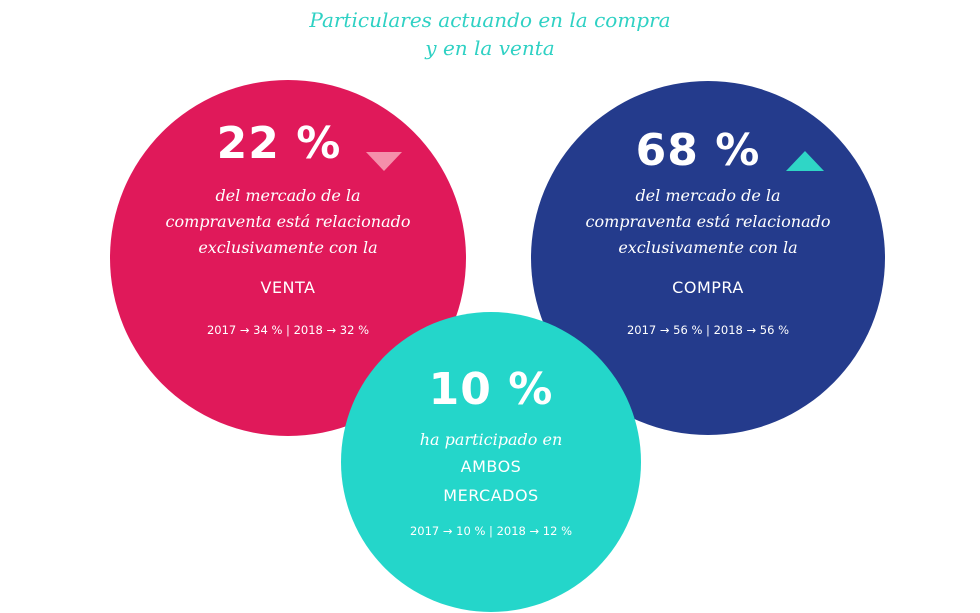 This screenshot has height=613, width=980. I want to click on compra-category: COMPRA, so click(708, 287).